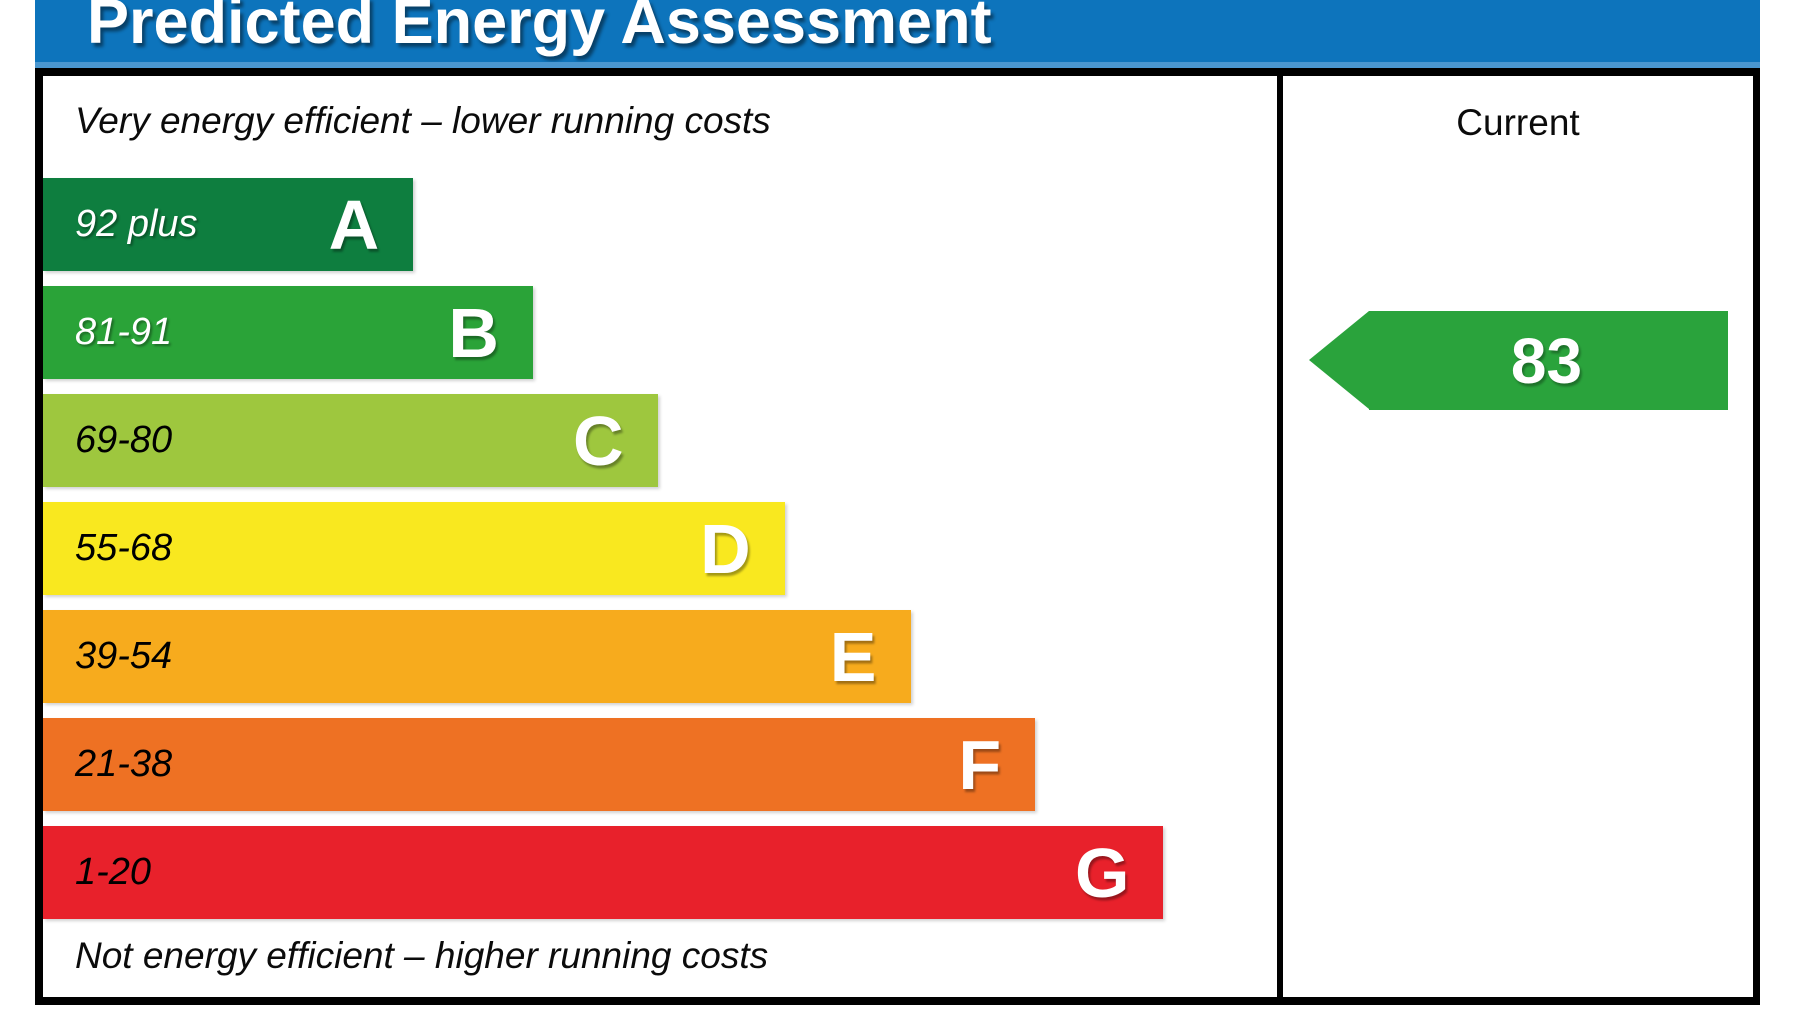 This screenshot has width=1800, height=1012. I want to click on panel-divider, so click(1280, 536).